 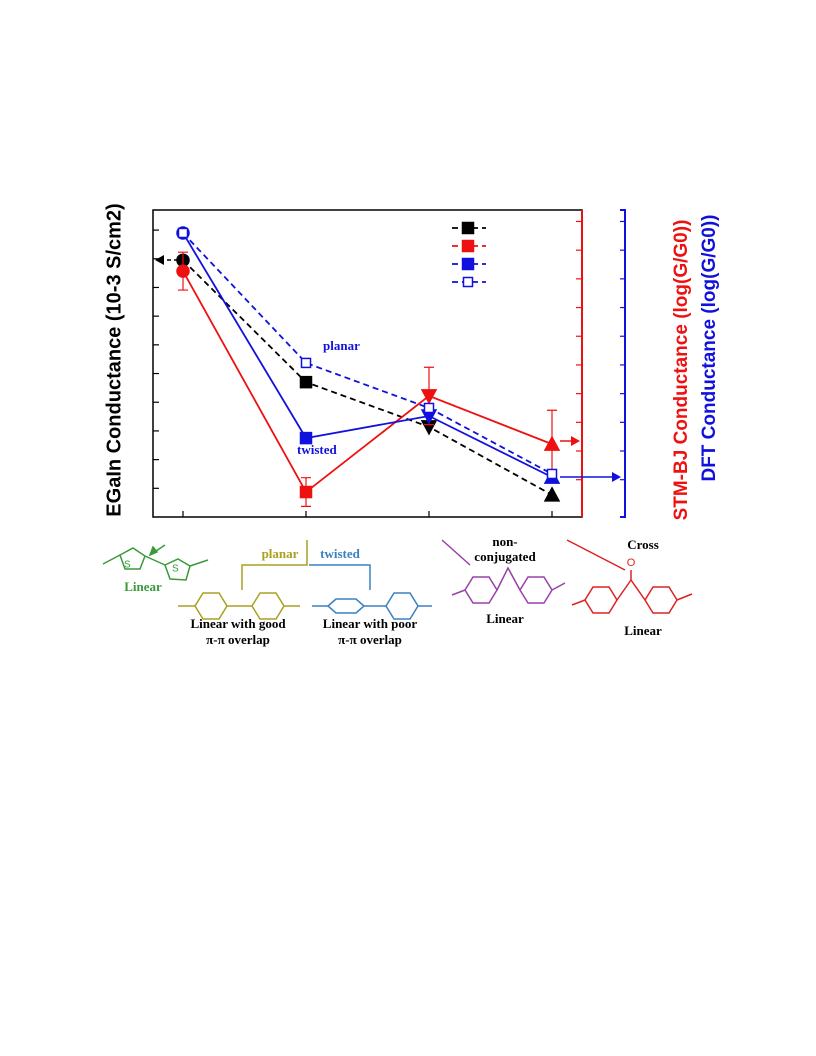 I want to click on annotation: planar, so click(x=341, y=345).